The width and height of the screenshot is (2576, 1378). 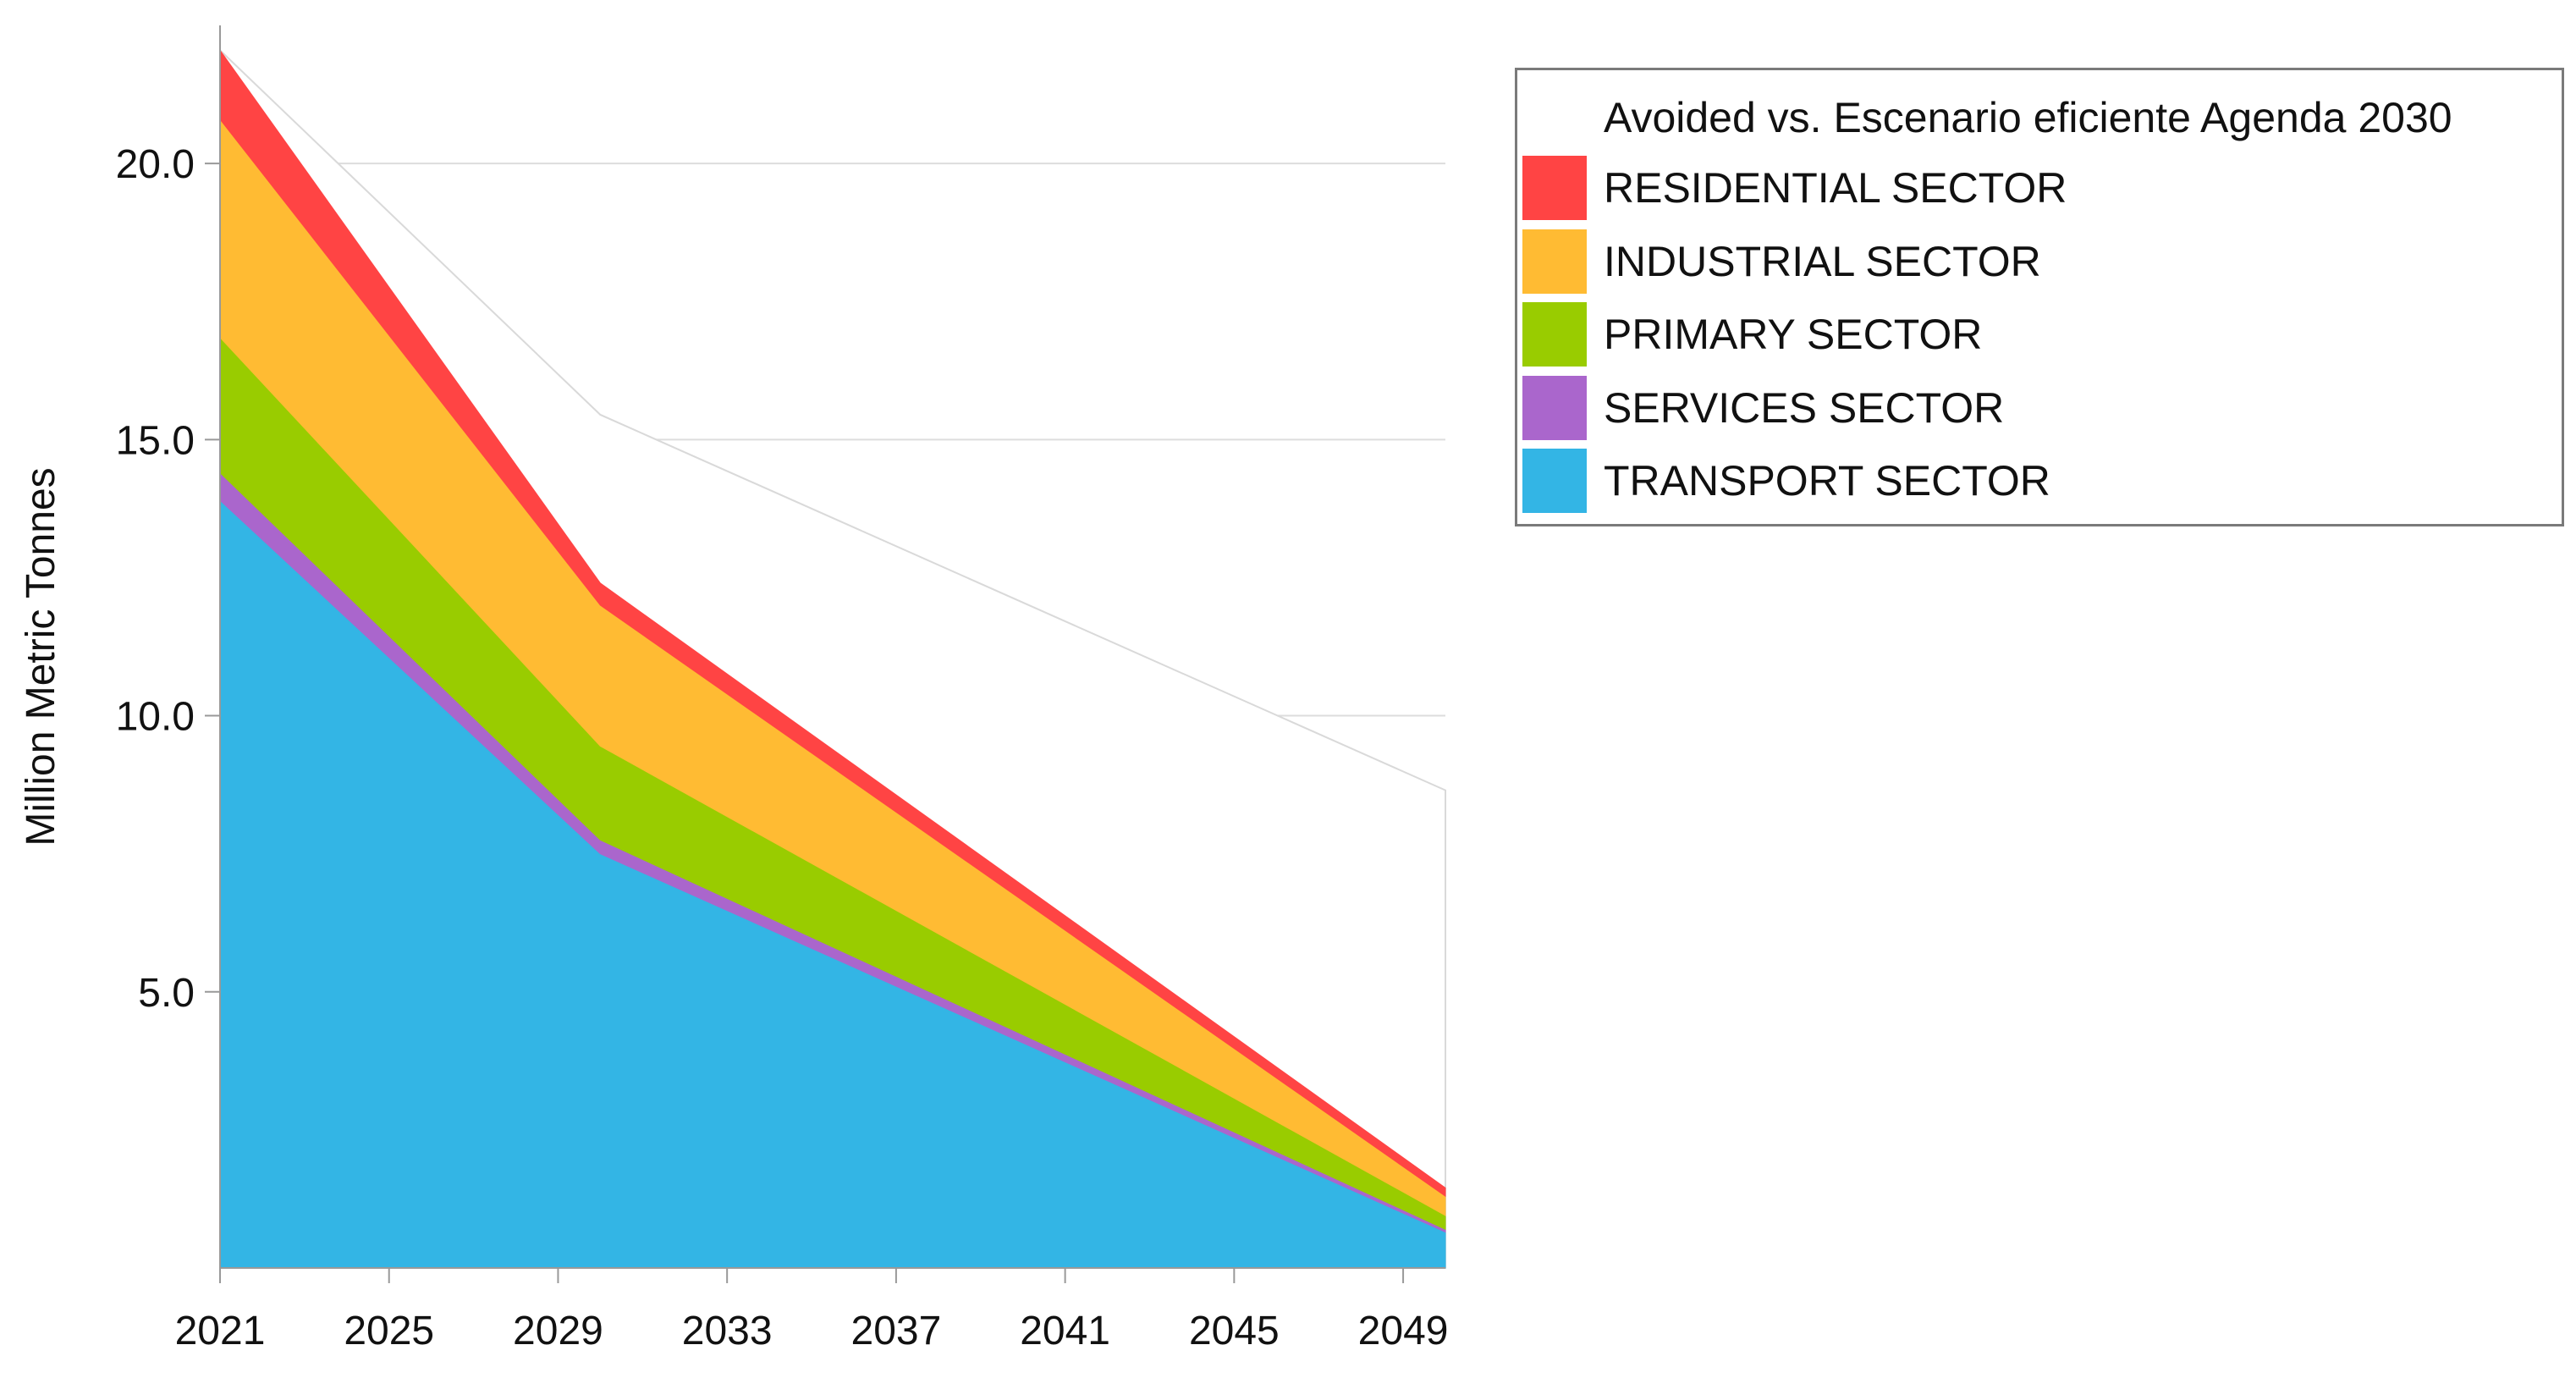 I want to click on legend-swatch-services, so click(x=1554, y=407).